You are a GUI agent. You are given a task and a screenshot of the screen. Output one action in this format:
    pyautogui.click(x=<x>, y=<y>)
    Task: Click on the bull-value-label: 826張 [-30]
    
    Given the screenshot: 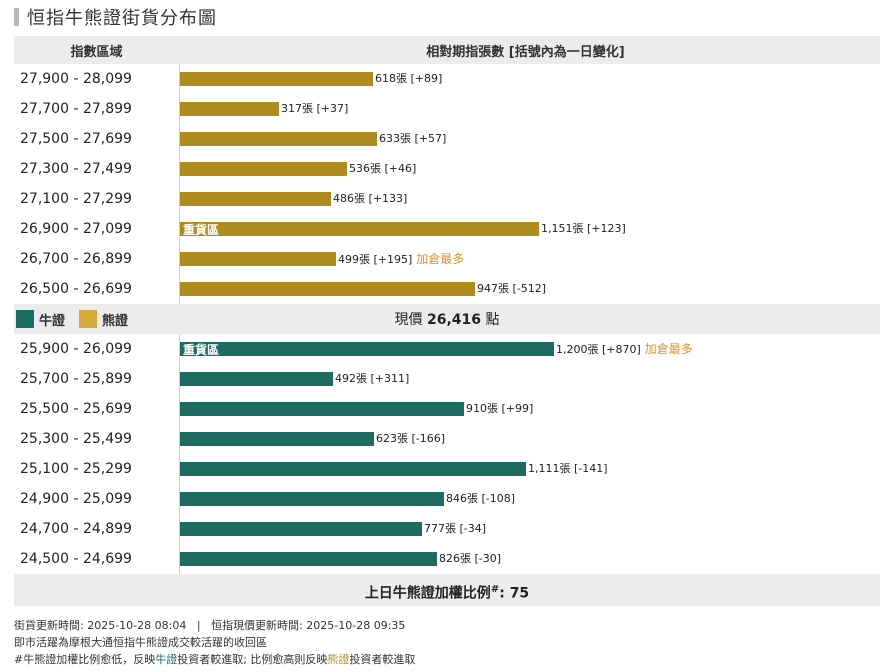 What is the action you would take?
    pyautogui.click(x=470, y=559)
    